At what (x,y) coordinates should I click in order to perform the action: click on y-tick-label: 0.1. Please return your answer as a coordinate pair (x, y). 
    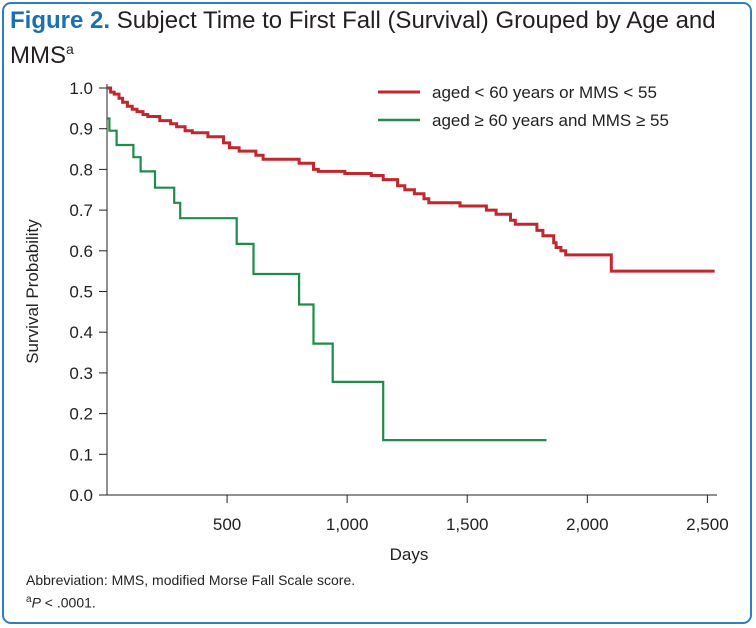
    Looking at the image, I should click on (81, 454).